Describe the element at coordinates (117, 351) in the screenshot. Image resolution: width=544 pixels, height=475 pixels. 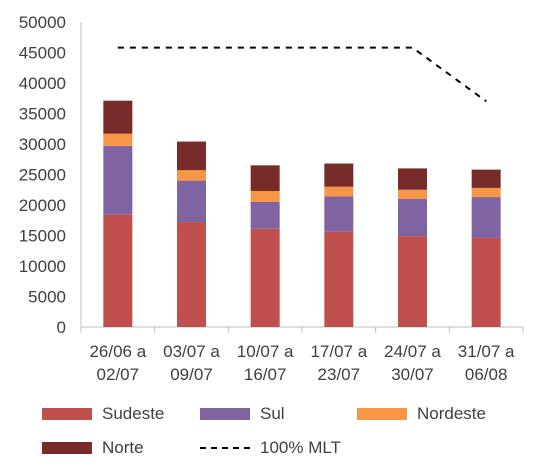
I see `x-category-label: 26/06 a` at that location.